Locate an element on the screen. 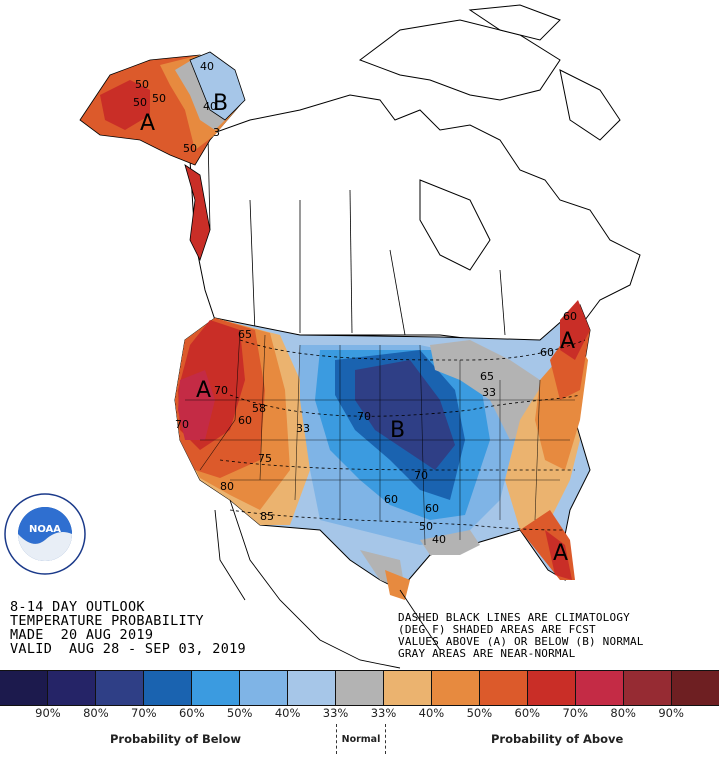 This screenshot has width=719, height=760. title-line-4: VALID AUG 28 - SEP 03, 2019 is located at coordinates (128, 649).